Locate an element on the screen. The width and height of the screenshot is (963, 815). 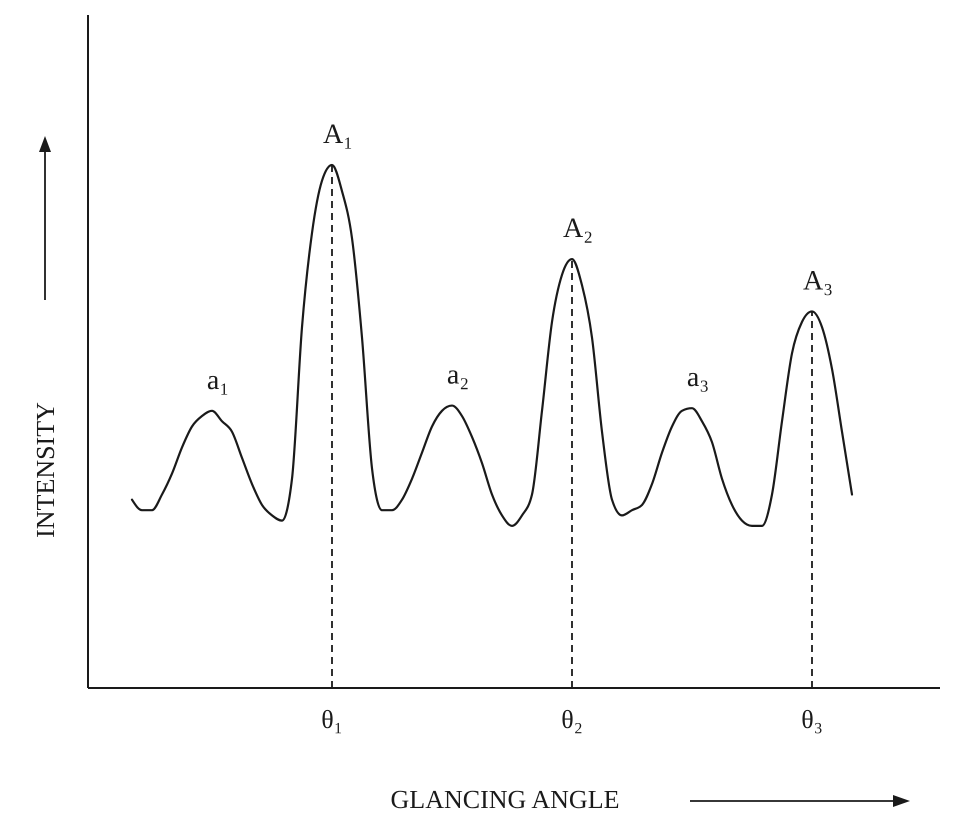
x-tick-label: θ₁ is located at coordinates (332, 719).